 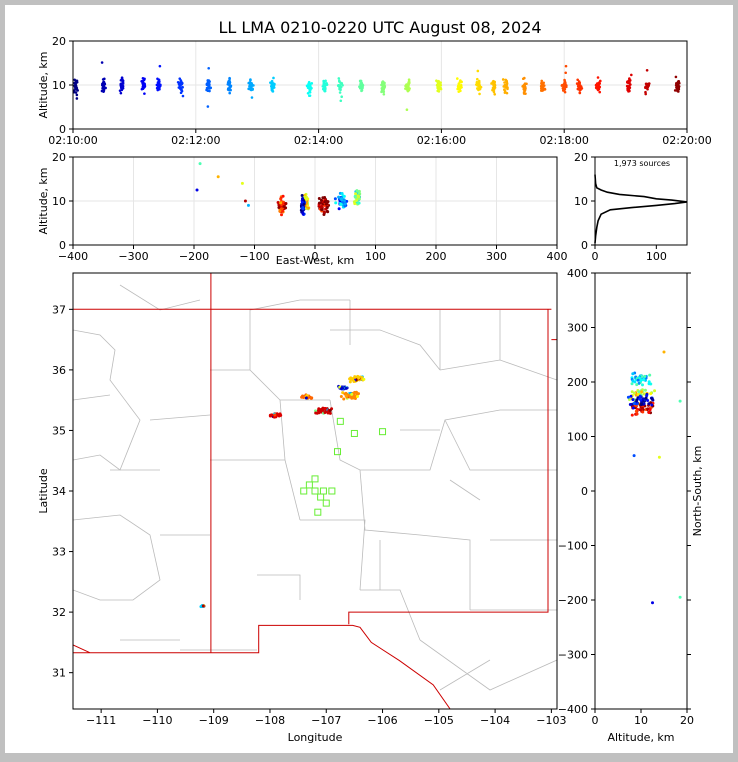 I want to click on figure-title: LL LMA 0210-0220 UTC August 08, 2024, so click(x=379, y=27).